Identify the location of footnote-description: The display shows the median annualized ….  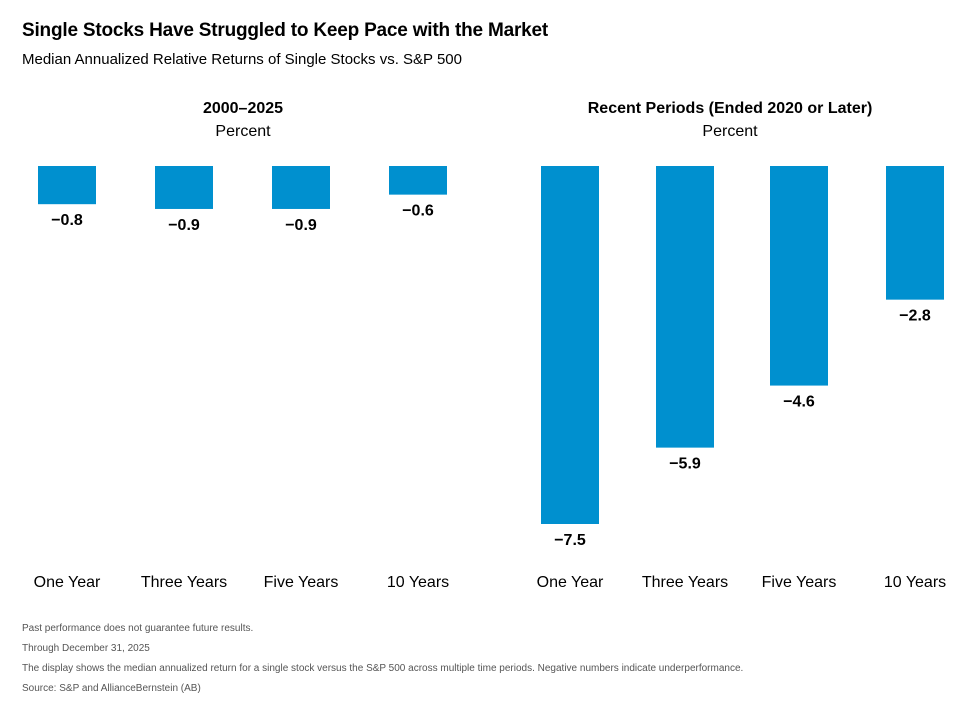
(383, 668).